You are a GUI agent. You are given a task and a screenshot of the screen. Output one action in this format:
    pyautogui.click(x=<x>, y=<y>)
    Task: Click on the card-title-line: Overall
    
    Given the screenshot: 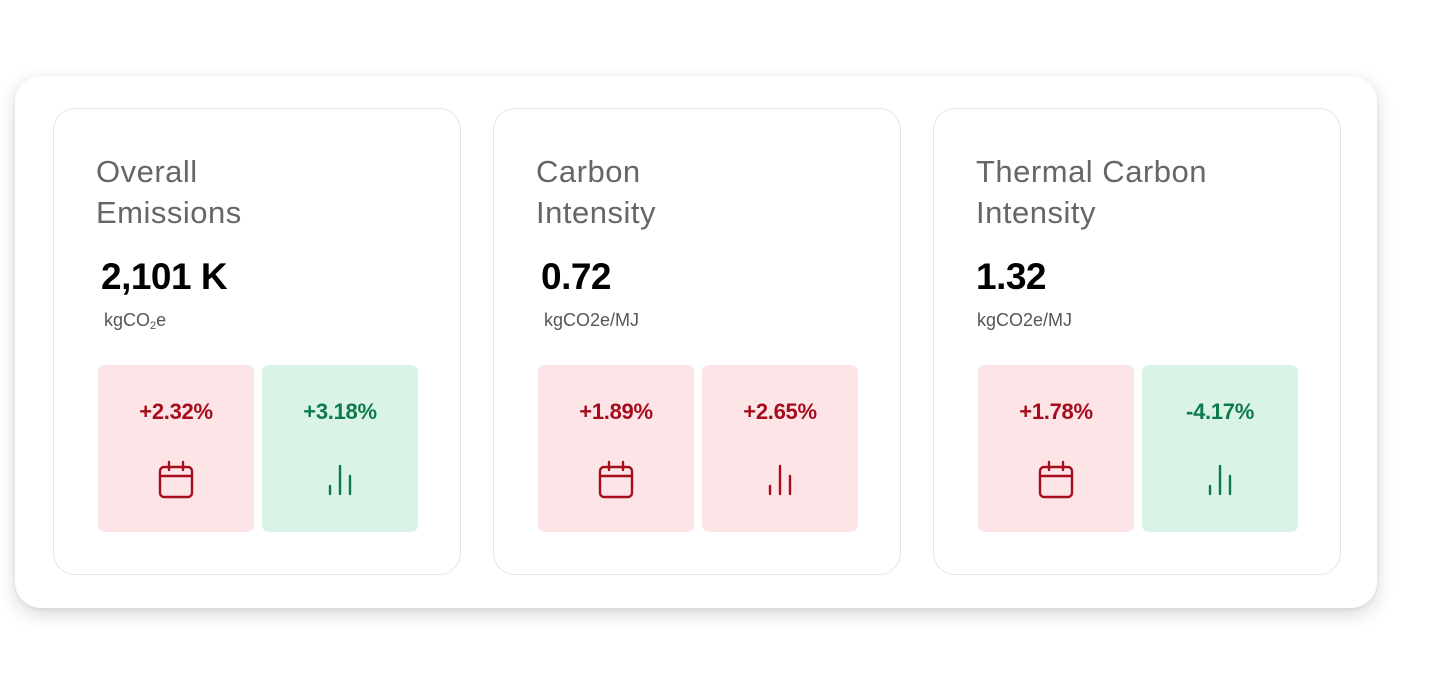 What is the action you would take?
    pyautogui.click(x=147, y=171)
    